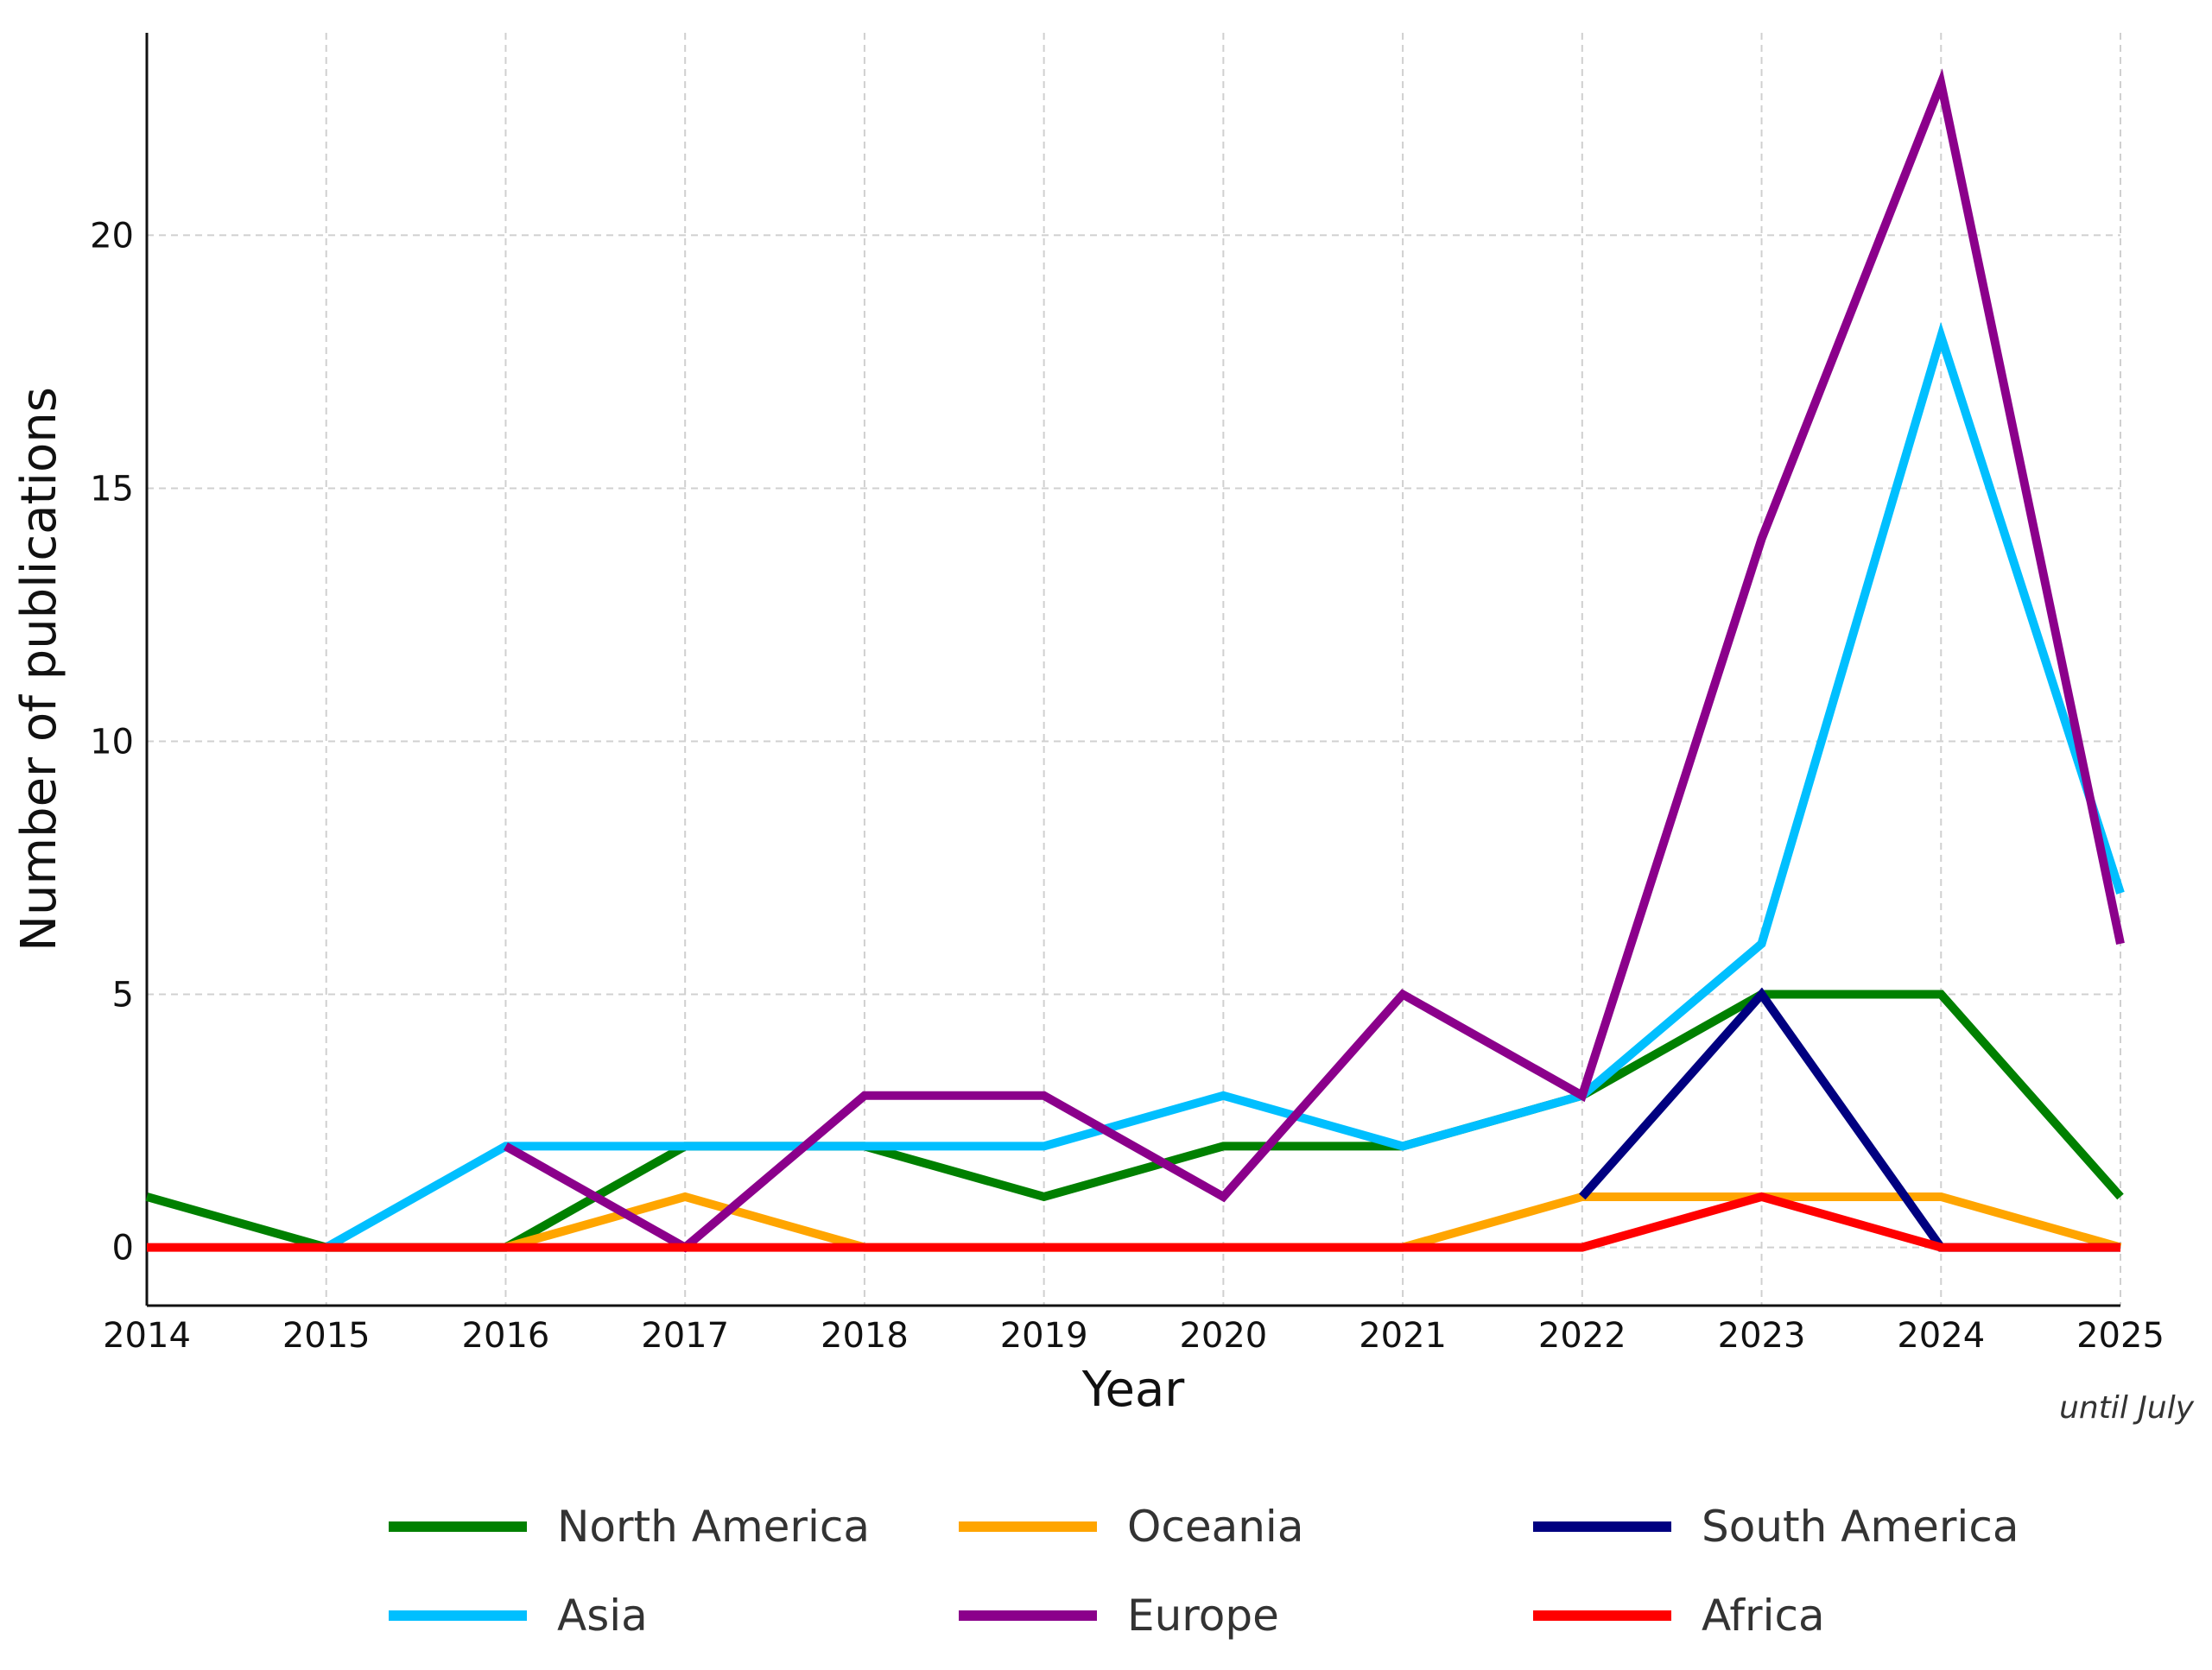 Image resolution: width=2212 pixels, height=1670 pixels. Describe the element at coordinates (1223, 1336) in the screenshot. I see `x-tick-label: 2020` at that location.